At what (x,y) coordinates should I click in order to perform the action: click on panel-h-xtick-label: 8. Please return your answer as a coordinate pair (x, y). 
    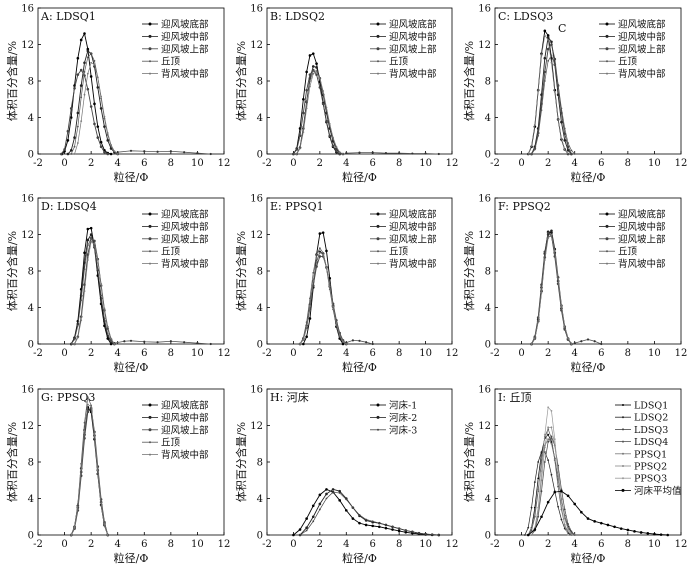
    Looking at the image, I should click on (399, 544).